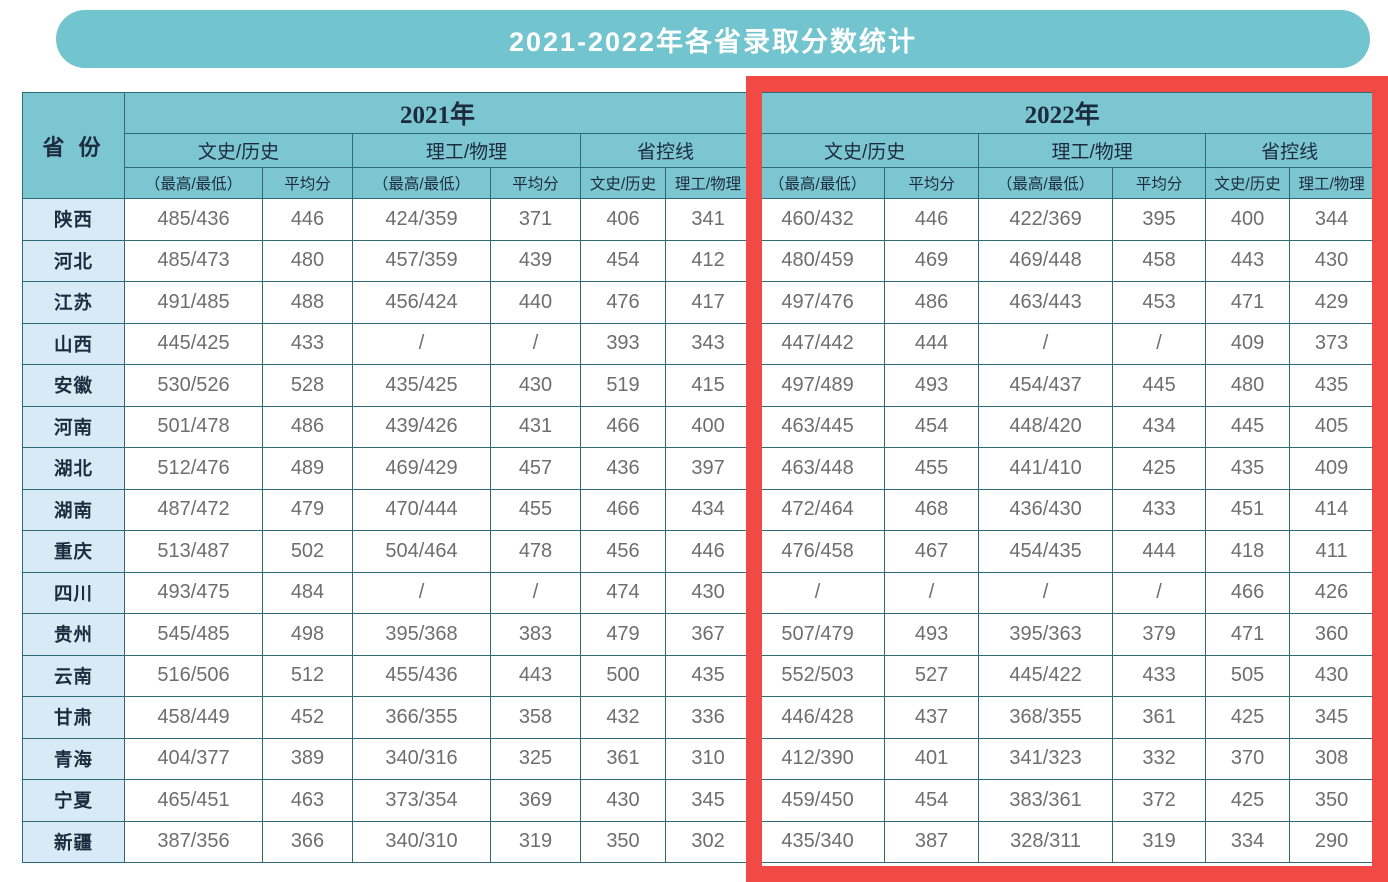 The image size is (1388, 882). Describe the element at coordinates (307, 385) in the screenshot. I see `score-cell-2021-wenshi-avg: 528` at that location.